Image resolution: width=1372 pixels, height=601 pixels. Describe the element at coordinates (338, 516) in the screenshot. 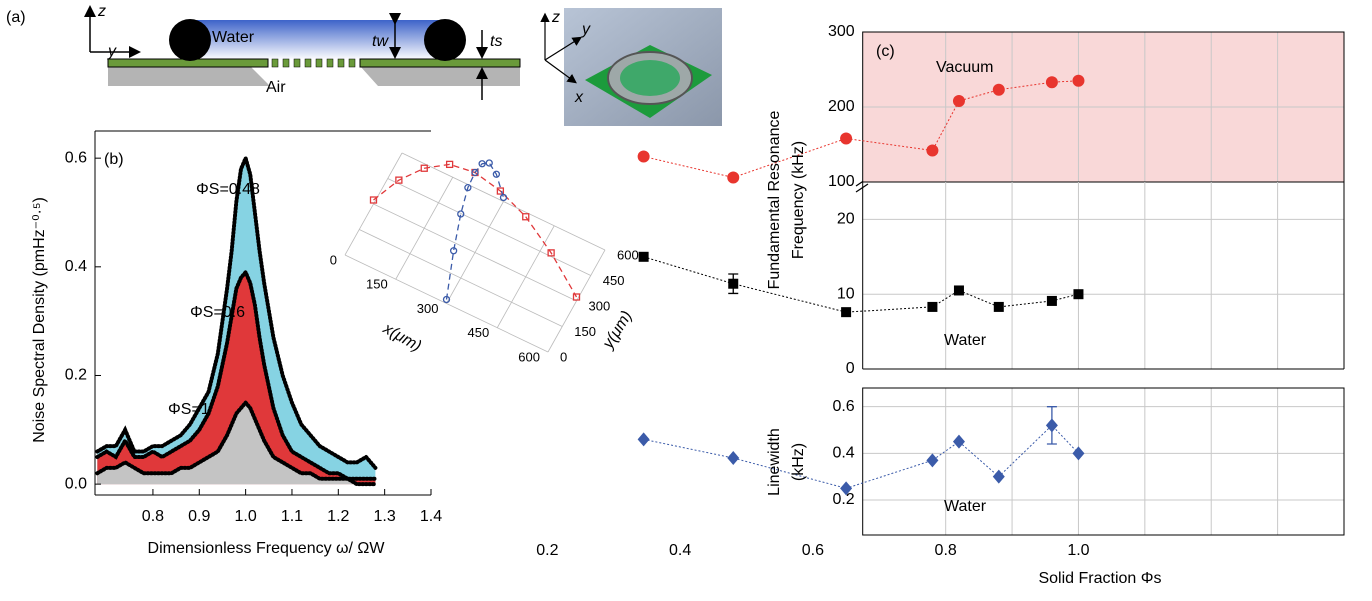

I see `x-tick-label: 1.2` at that location.